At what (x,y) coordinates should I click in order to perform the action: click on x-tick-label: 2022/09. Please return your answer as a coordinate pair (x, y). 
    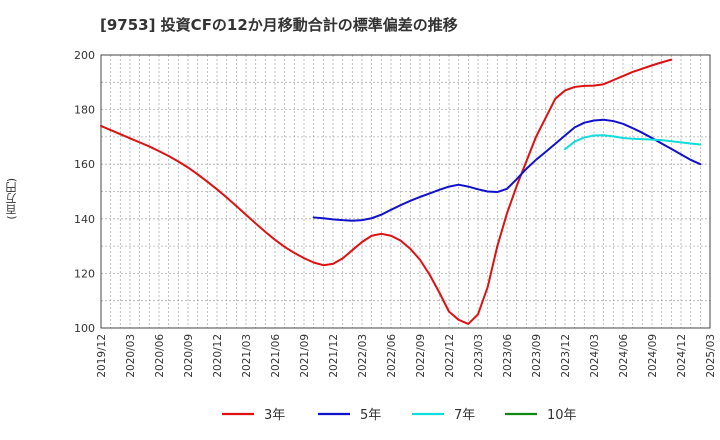
    Looking at the image, I should click on (421, 356).